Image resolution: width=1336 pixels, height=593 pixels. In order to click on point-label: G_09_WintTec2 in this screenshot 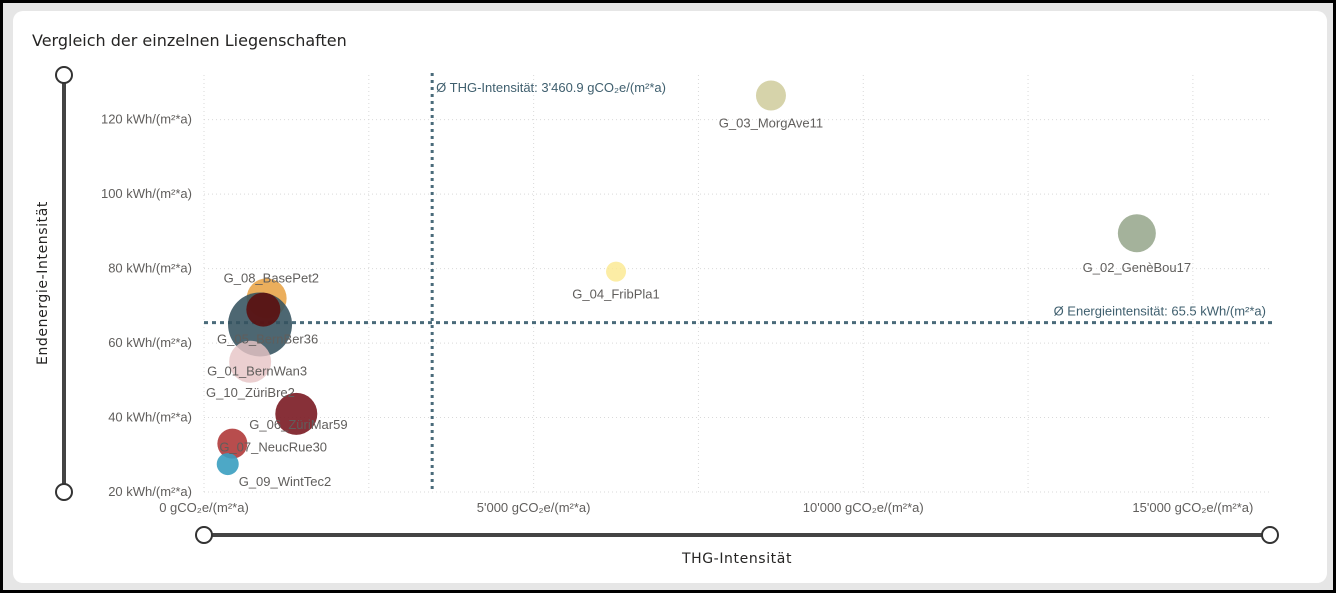, I will do `click(285, 481)`.